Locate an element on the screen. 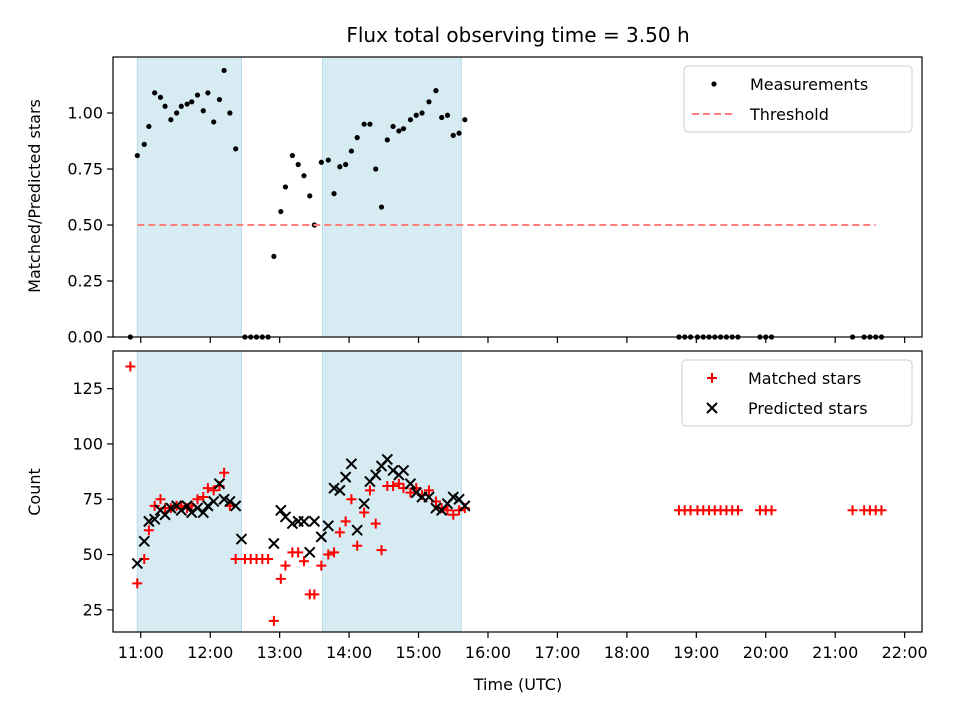 The image size is (960, 720). bottom-panel-x-tick-label: 17:00 is located at coordinates (557, 652).